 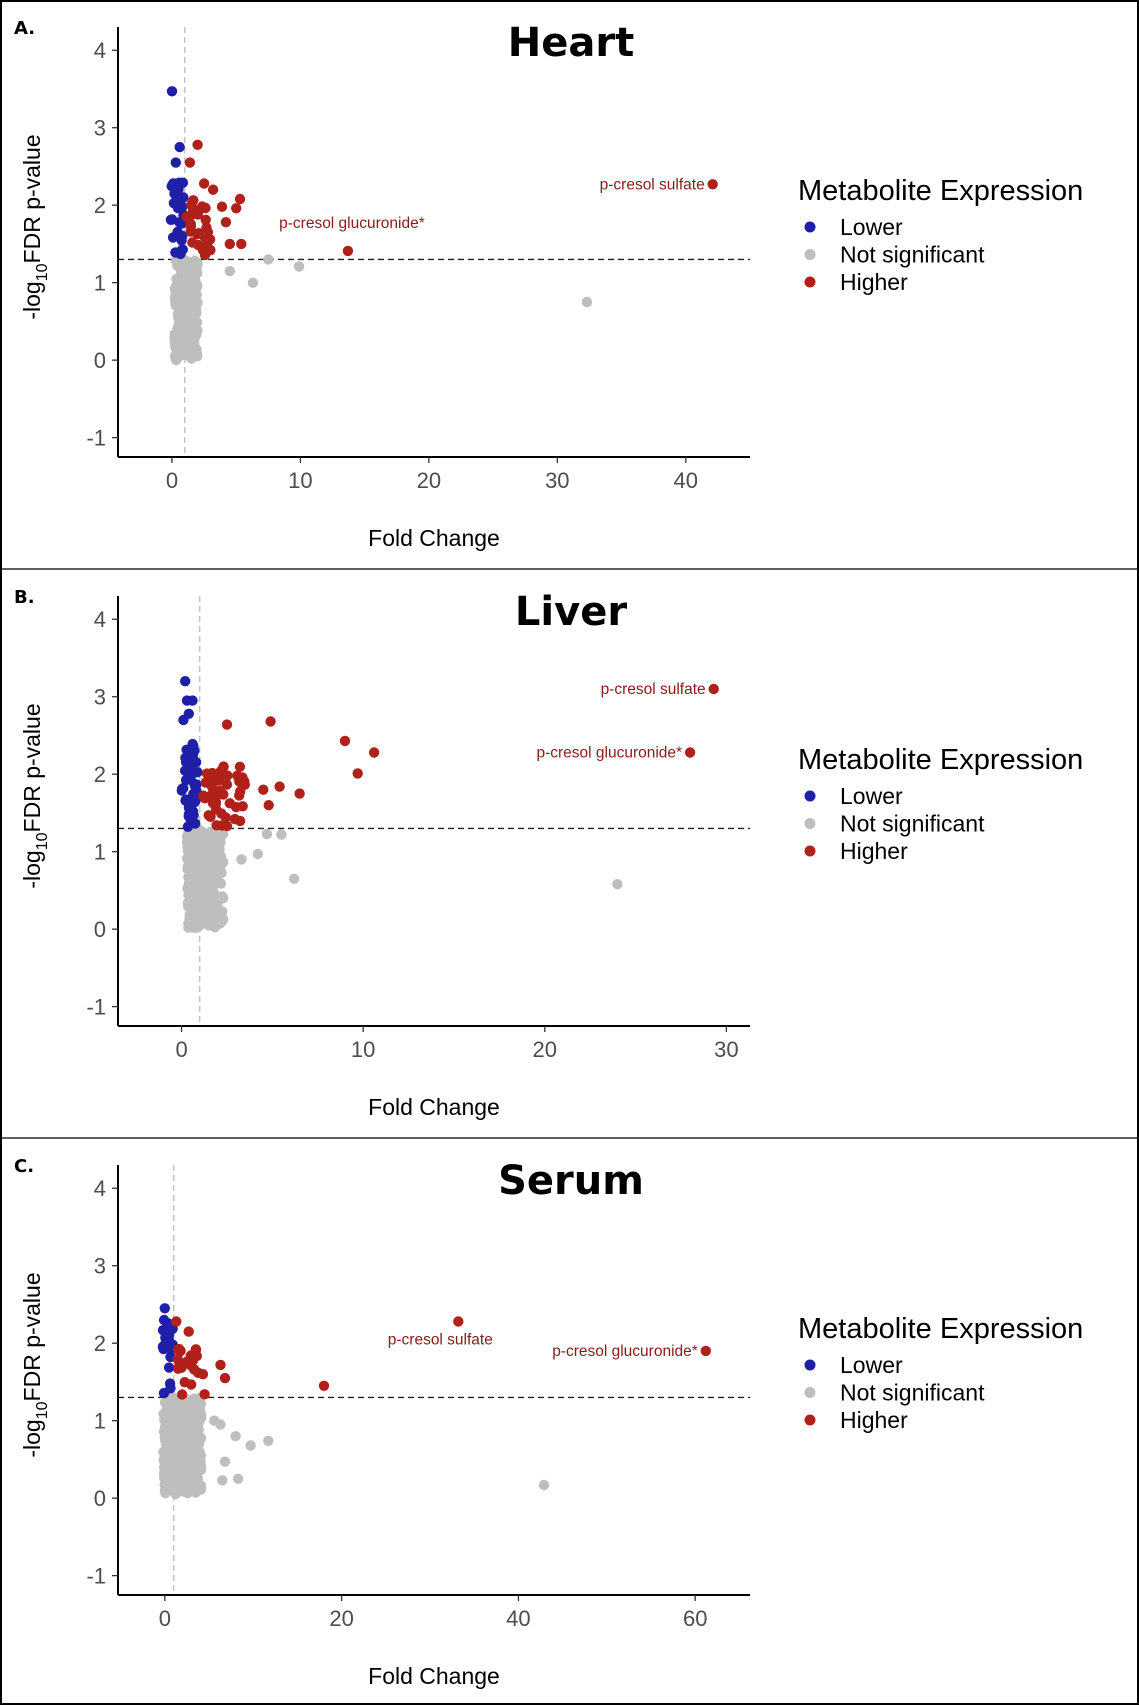 What do you see at coordinates (100, 1421) in the screenshot?
I see `y-tick-label: 1` at bounding box center [100, 1421].